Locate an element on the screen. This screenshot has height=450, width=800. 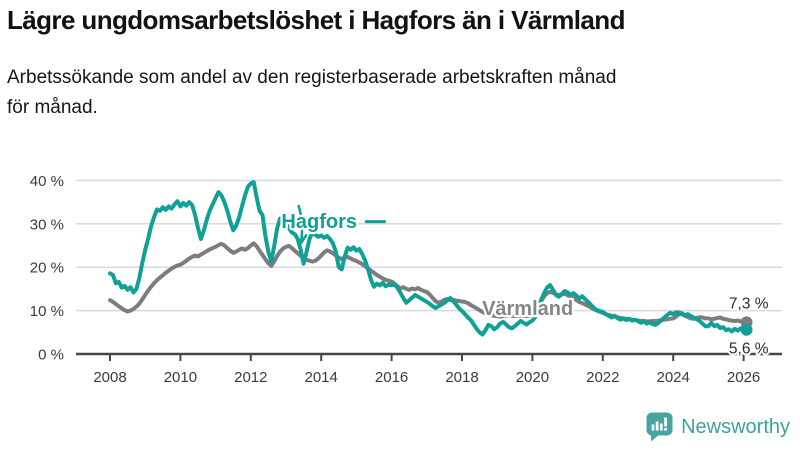
x-tick-label-2026: 2026 is located at coordinates (743, 377).